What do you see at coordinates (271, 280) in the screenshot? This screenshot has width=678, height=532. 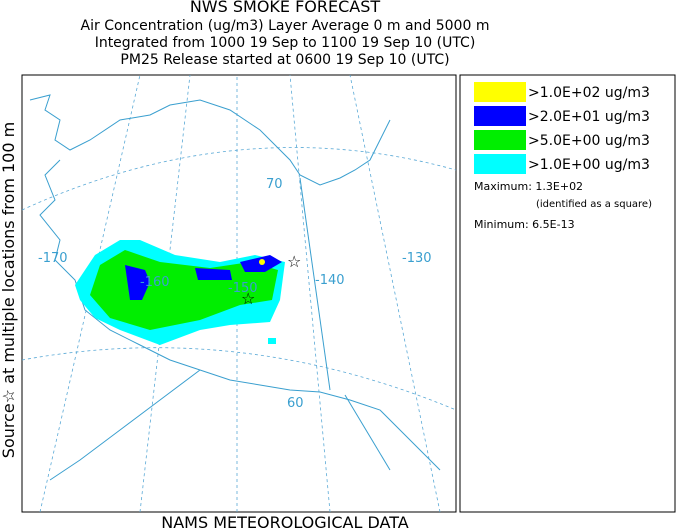 I see `sources: ☆ ☆` at bounding box center [271, 280].